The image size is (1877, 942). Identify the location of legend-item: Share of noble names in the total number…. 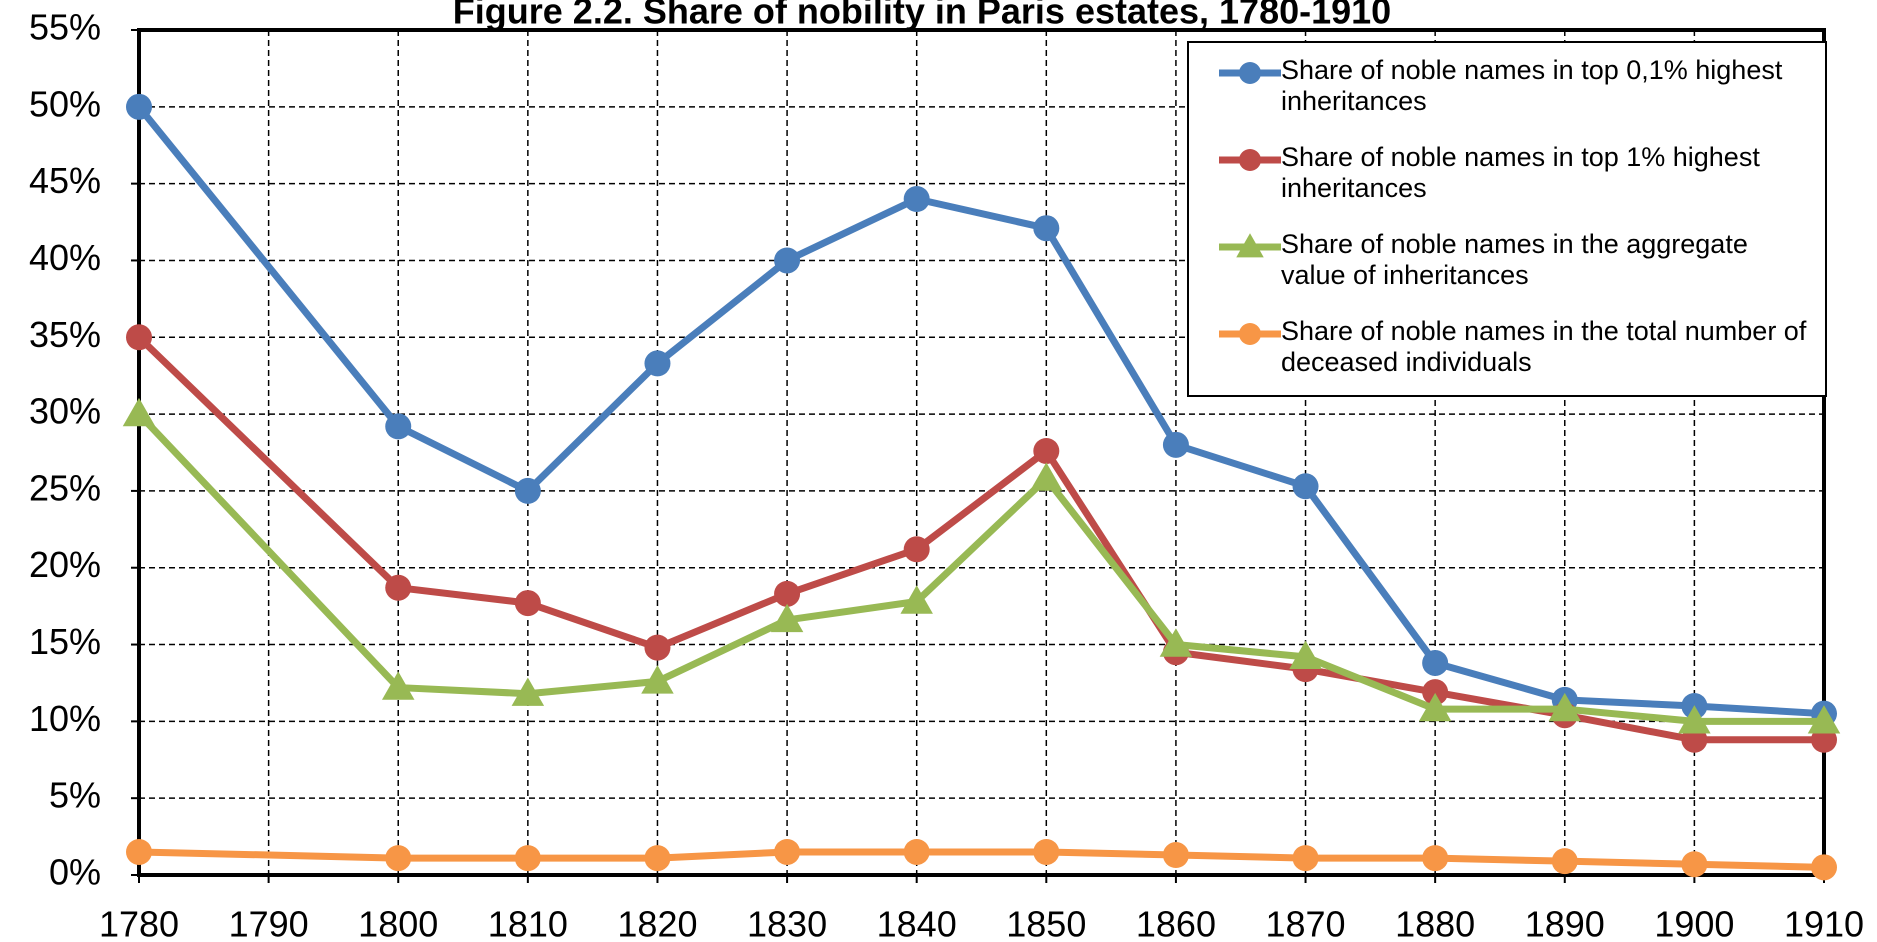
(1502, 359).